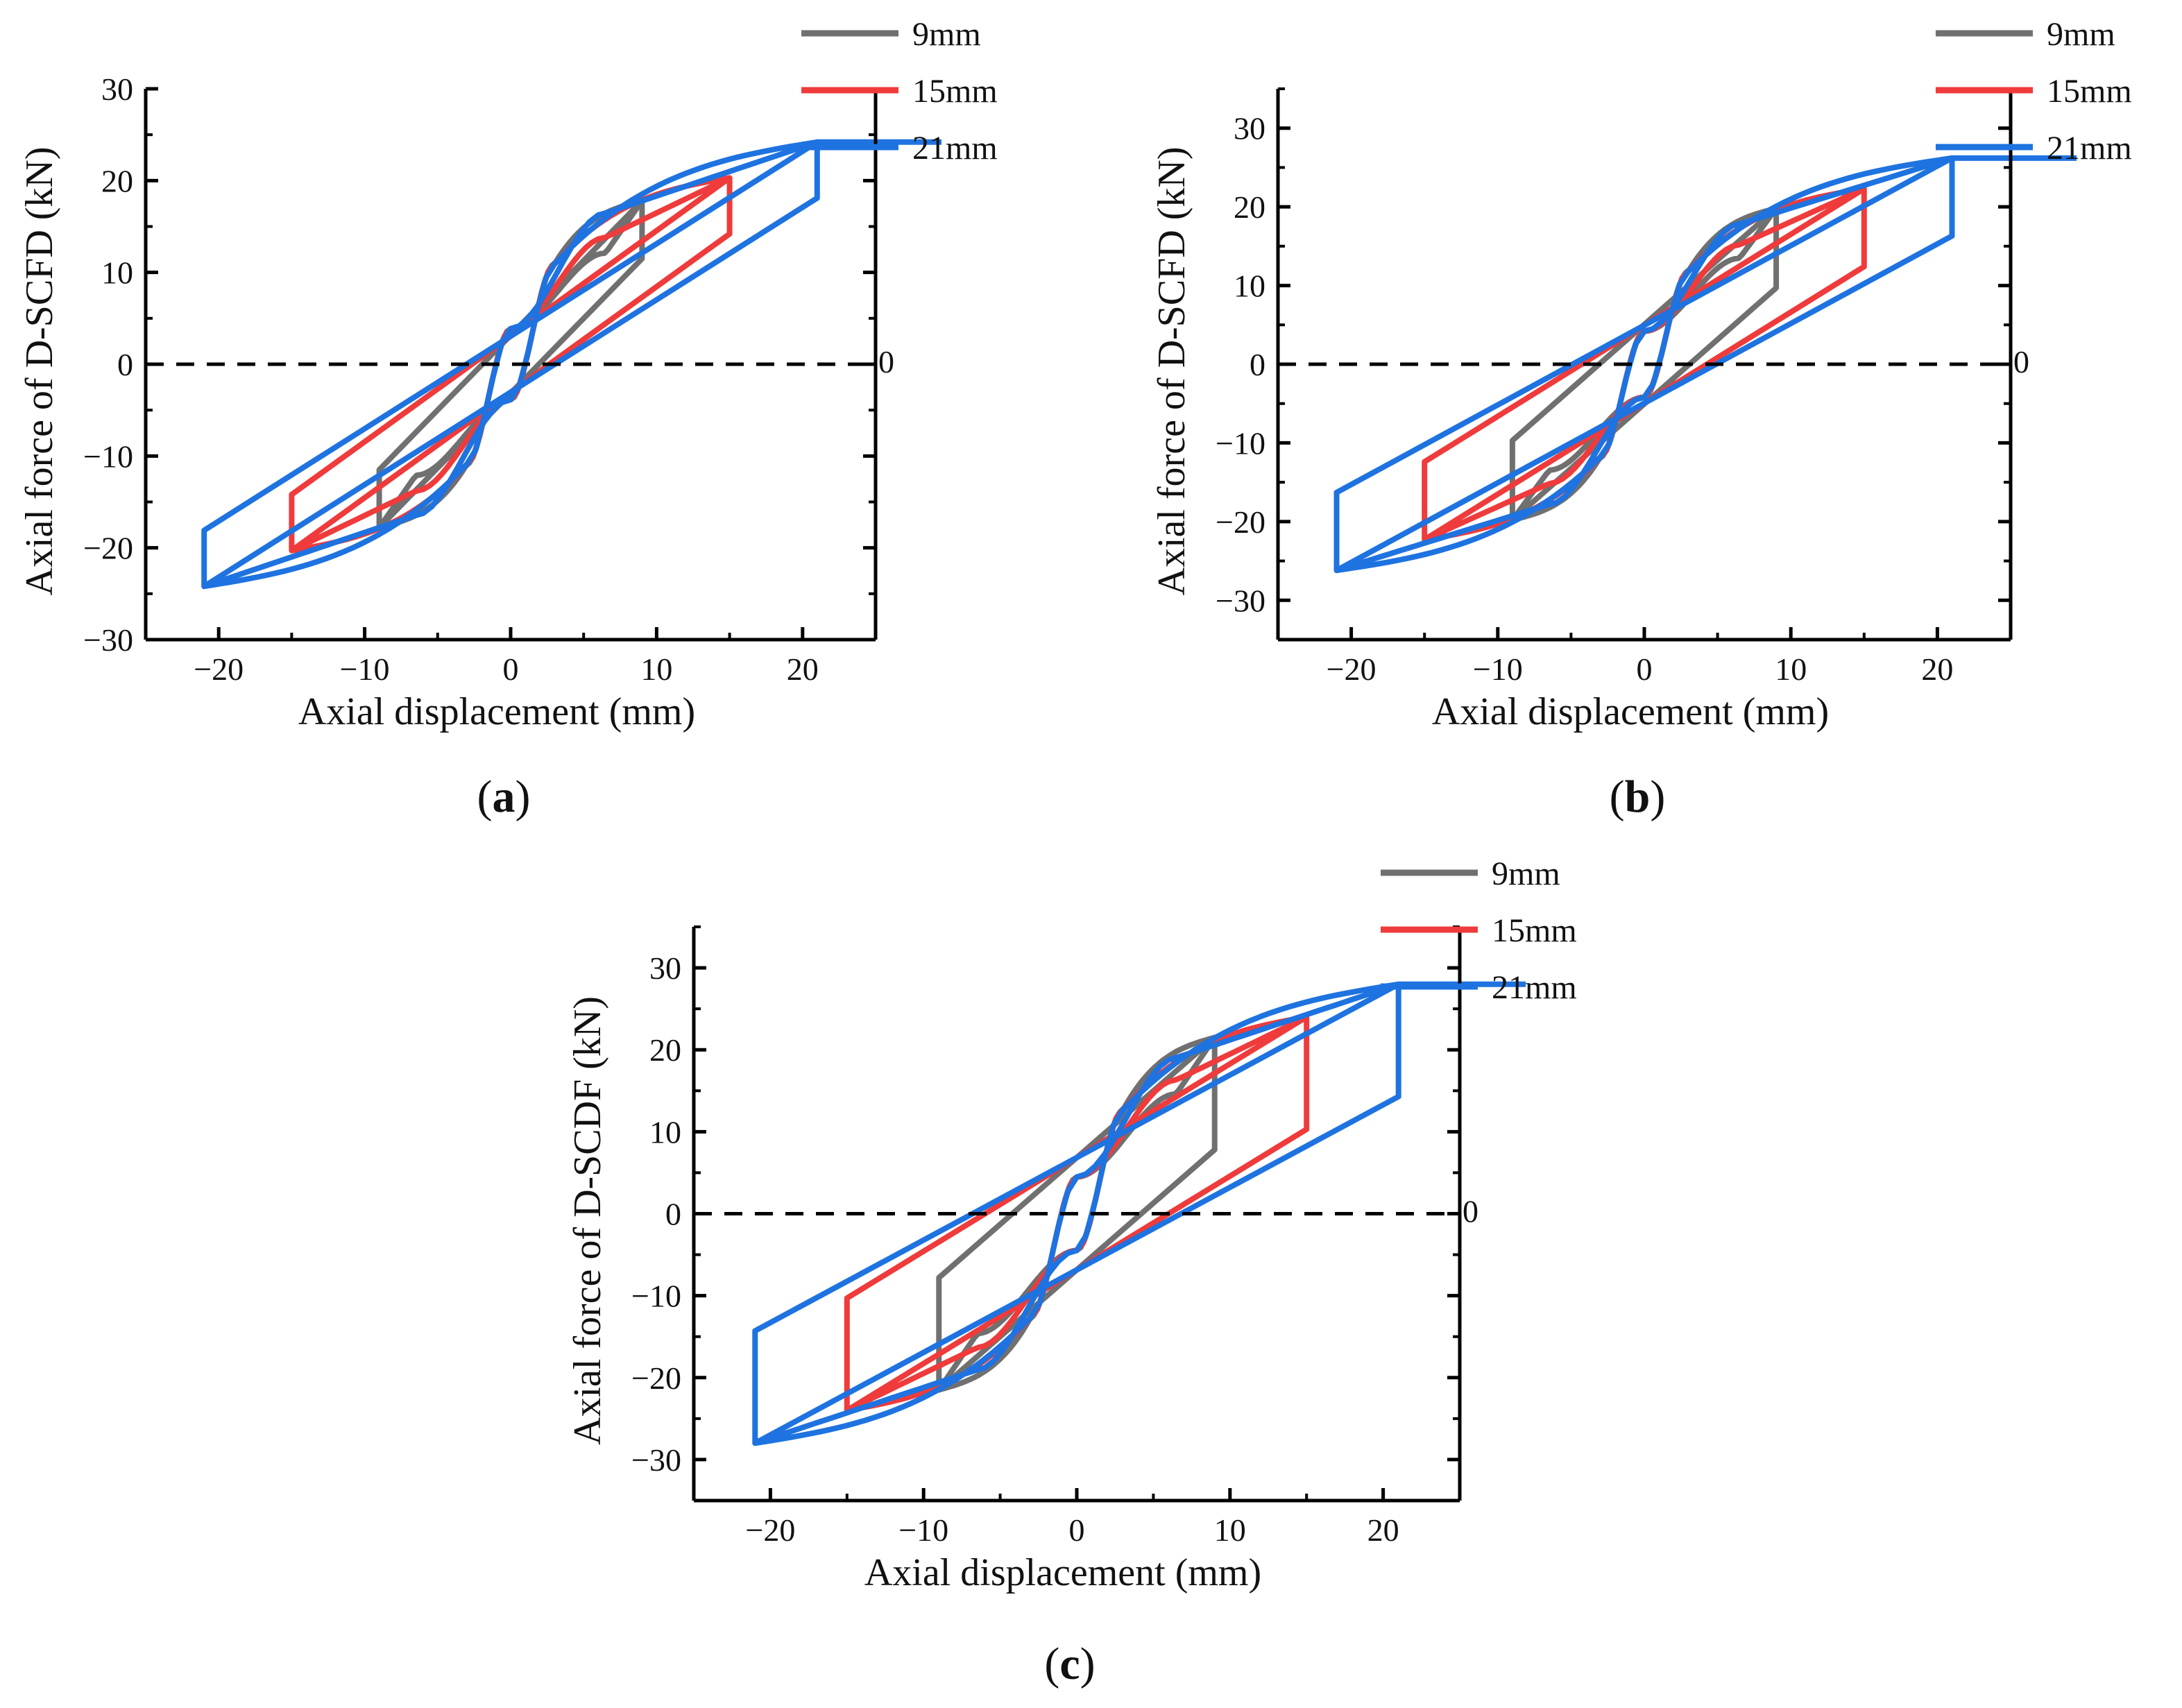 This screenshot has height=1708, width=2182. Describe the element at coordinates (1077, 1530) in the screenshot. I see `x-tick-label-c-2: 0` at that location.